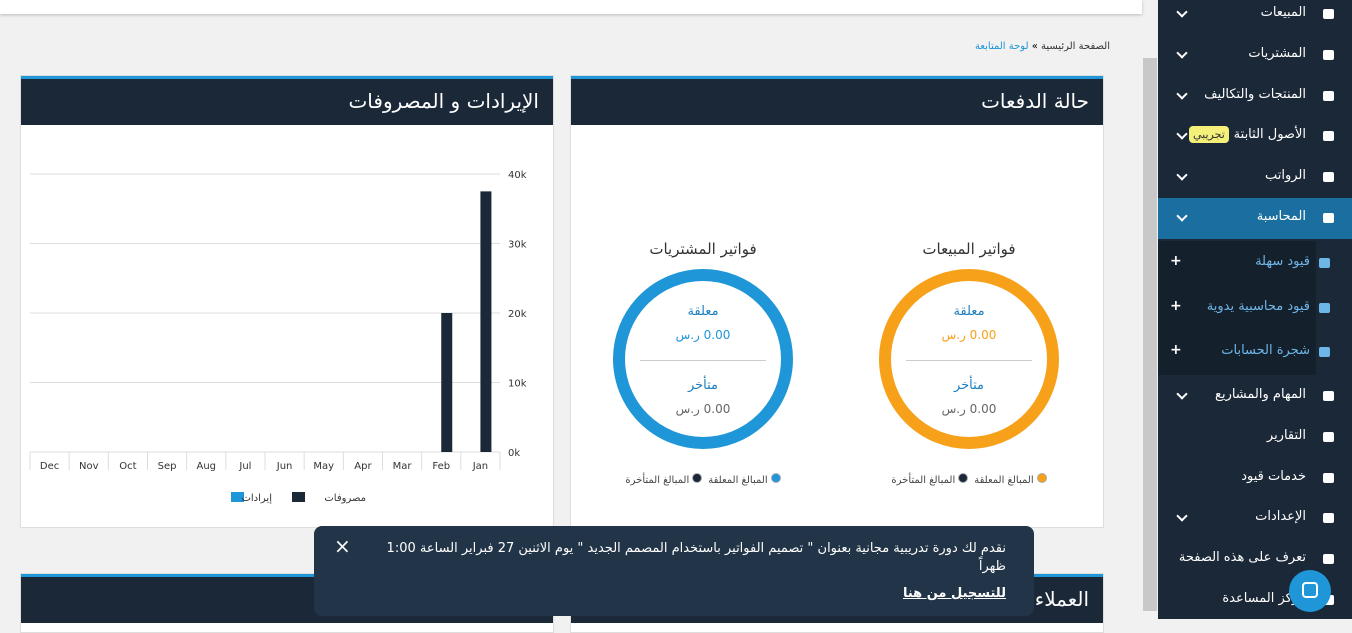  Describe the element at coordinates (1255, 177) in the screenshot. I see `sidebar-item: الرواتب` at that location.